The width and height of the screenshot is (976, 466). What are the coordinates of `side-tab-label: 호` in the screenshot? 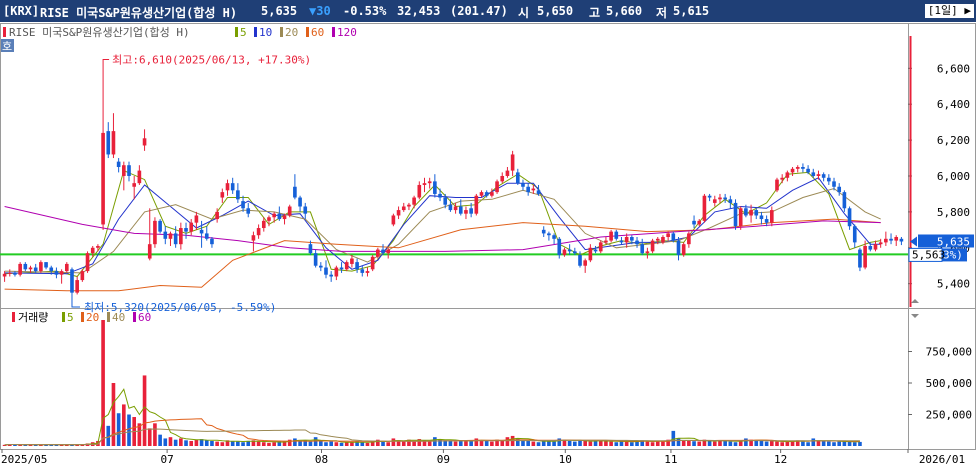 It's located at (7, 46).